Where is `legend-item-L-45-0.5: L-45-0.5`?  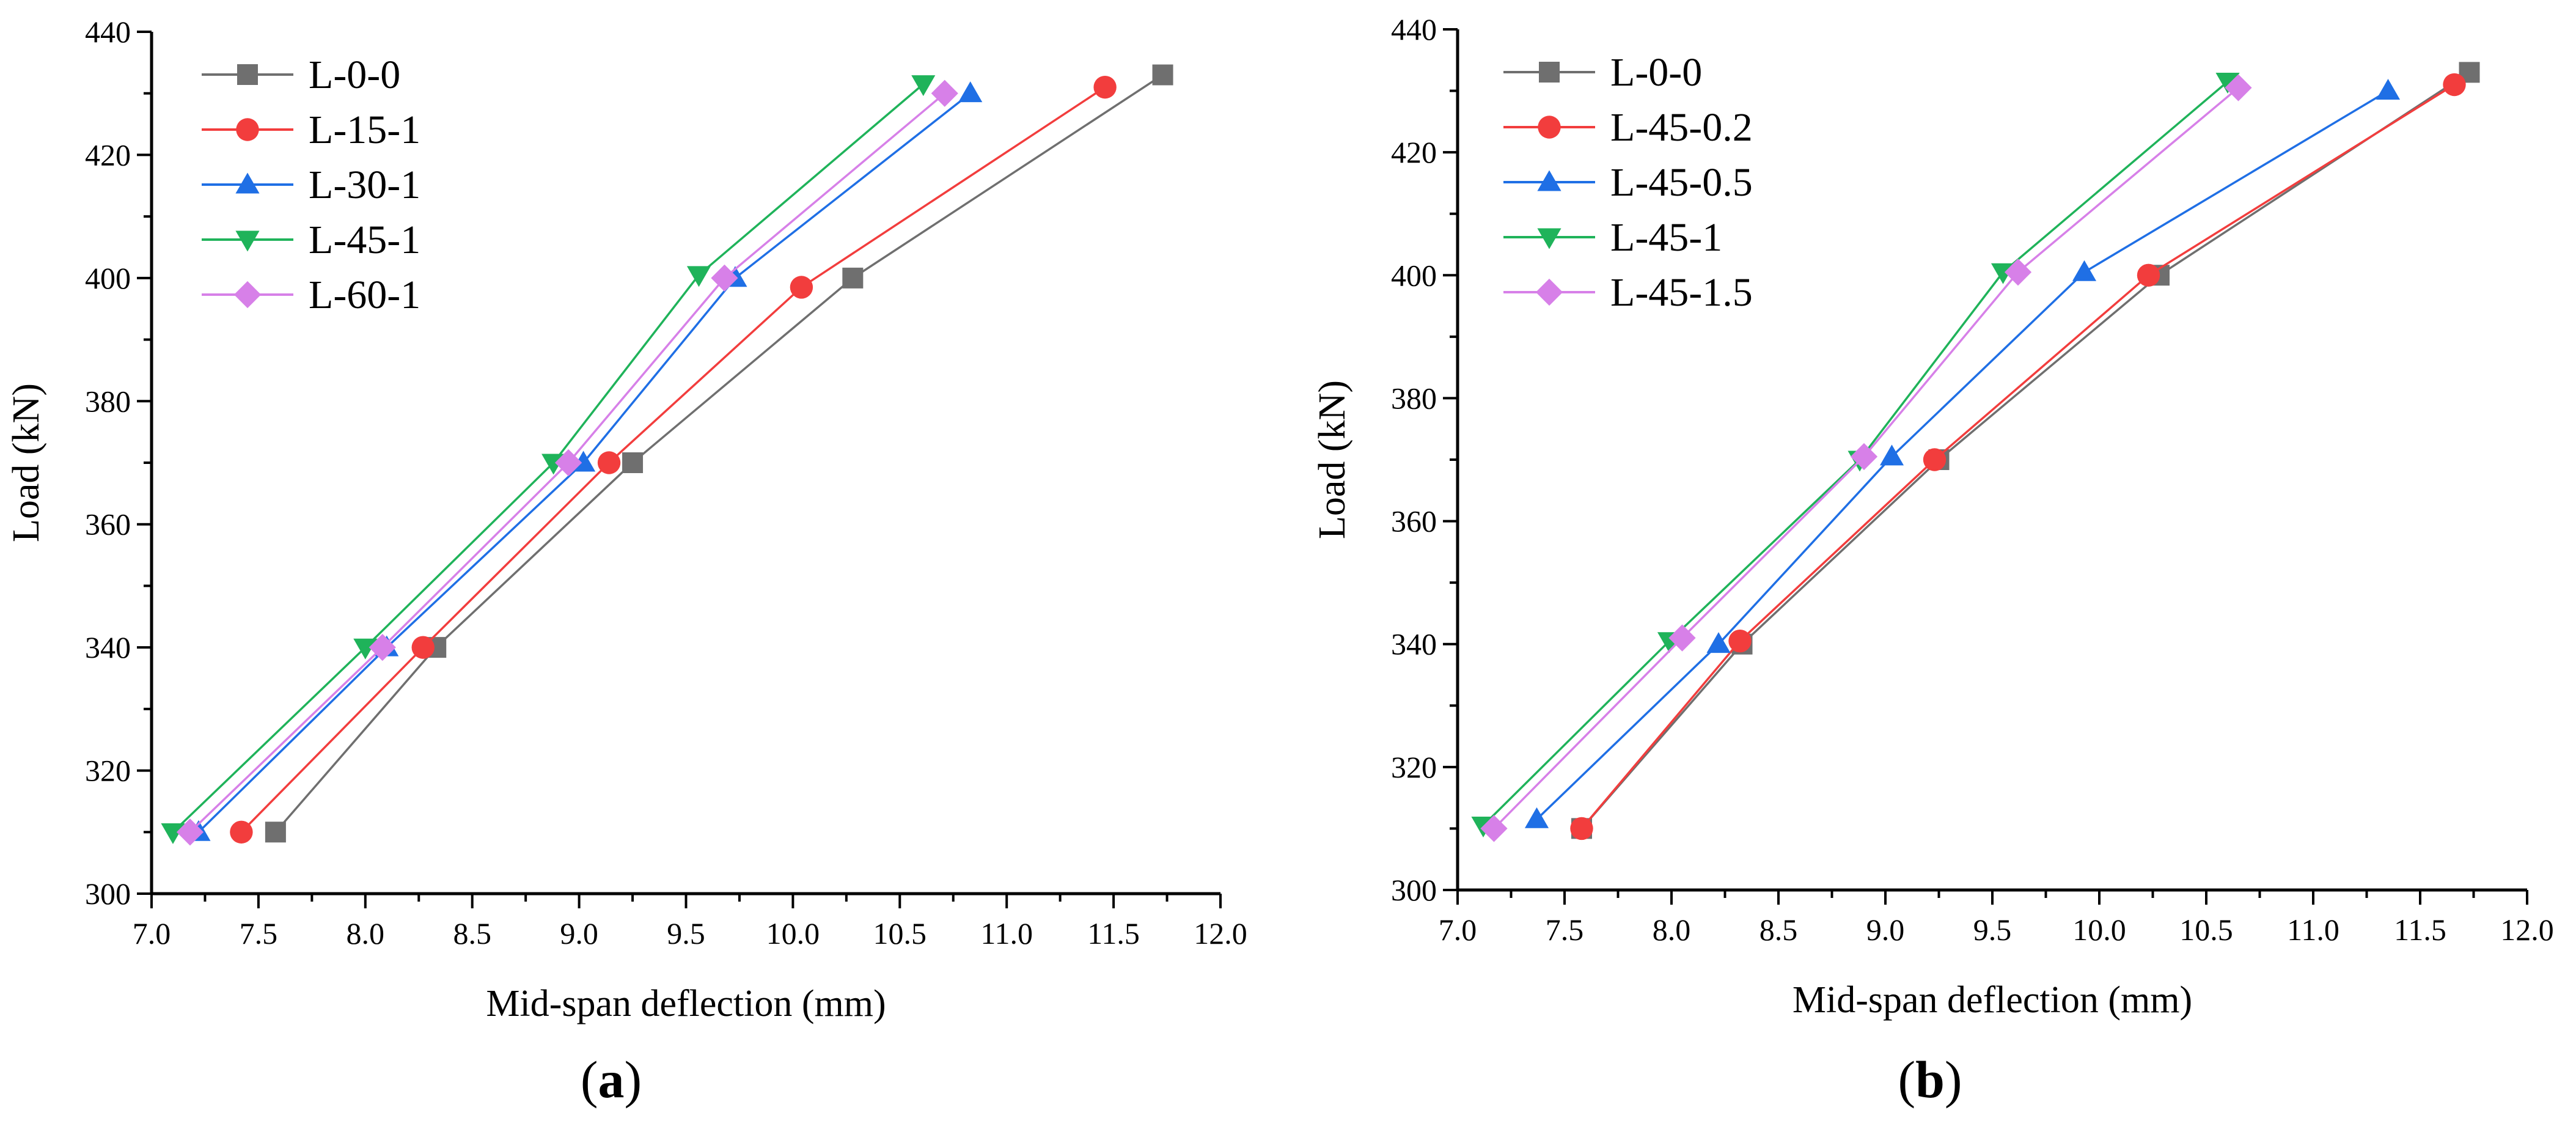 legend-item-L-45-0.5: L-45-0.5 is located at coordinates (1628, 182).